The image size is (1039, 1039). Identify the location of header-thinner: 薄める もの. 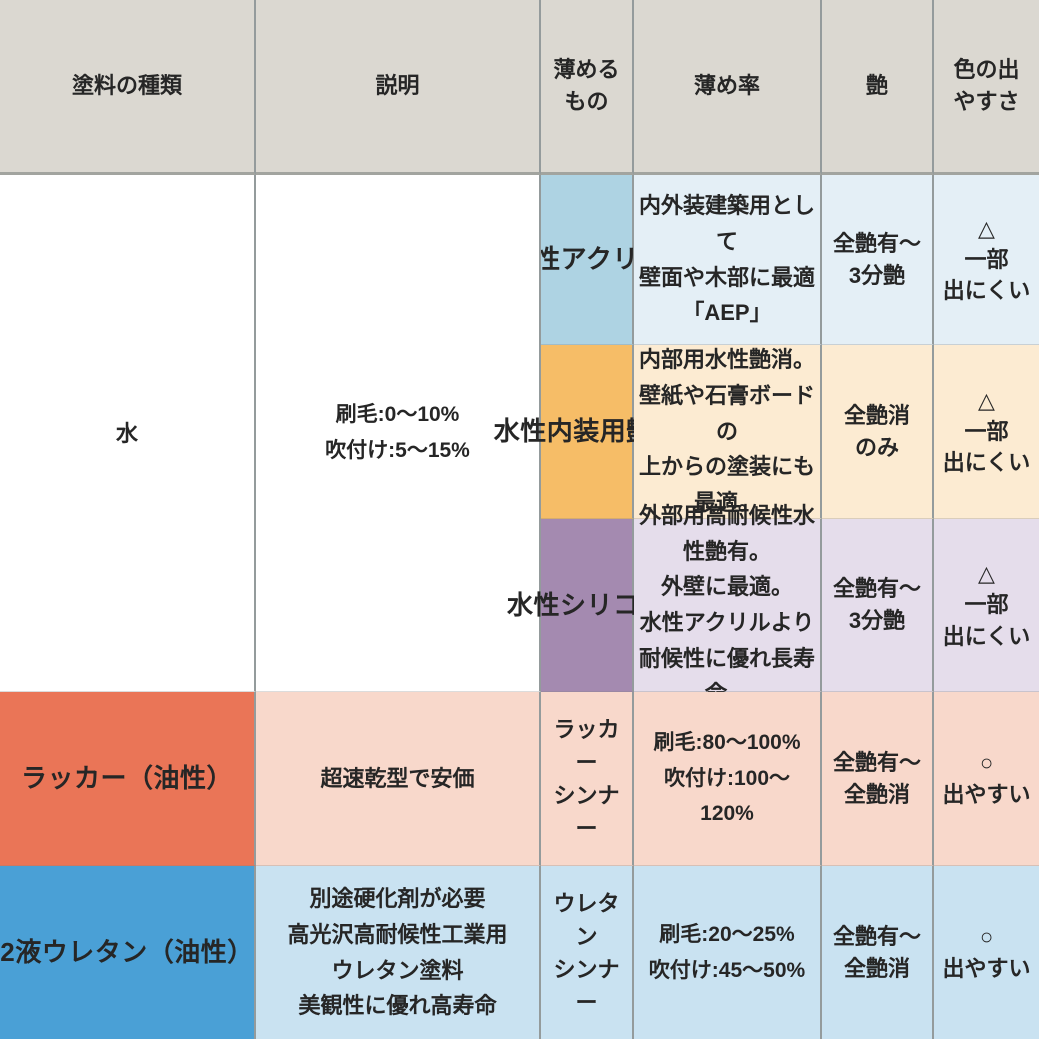
(587, 87).